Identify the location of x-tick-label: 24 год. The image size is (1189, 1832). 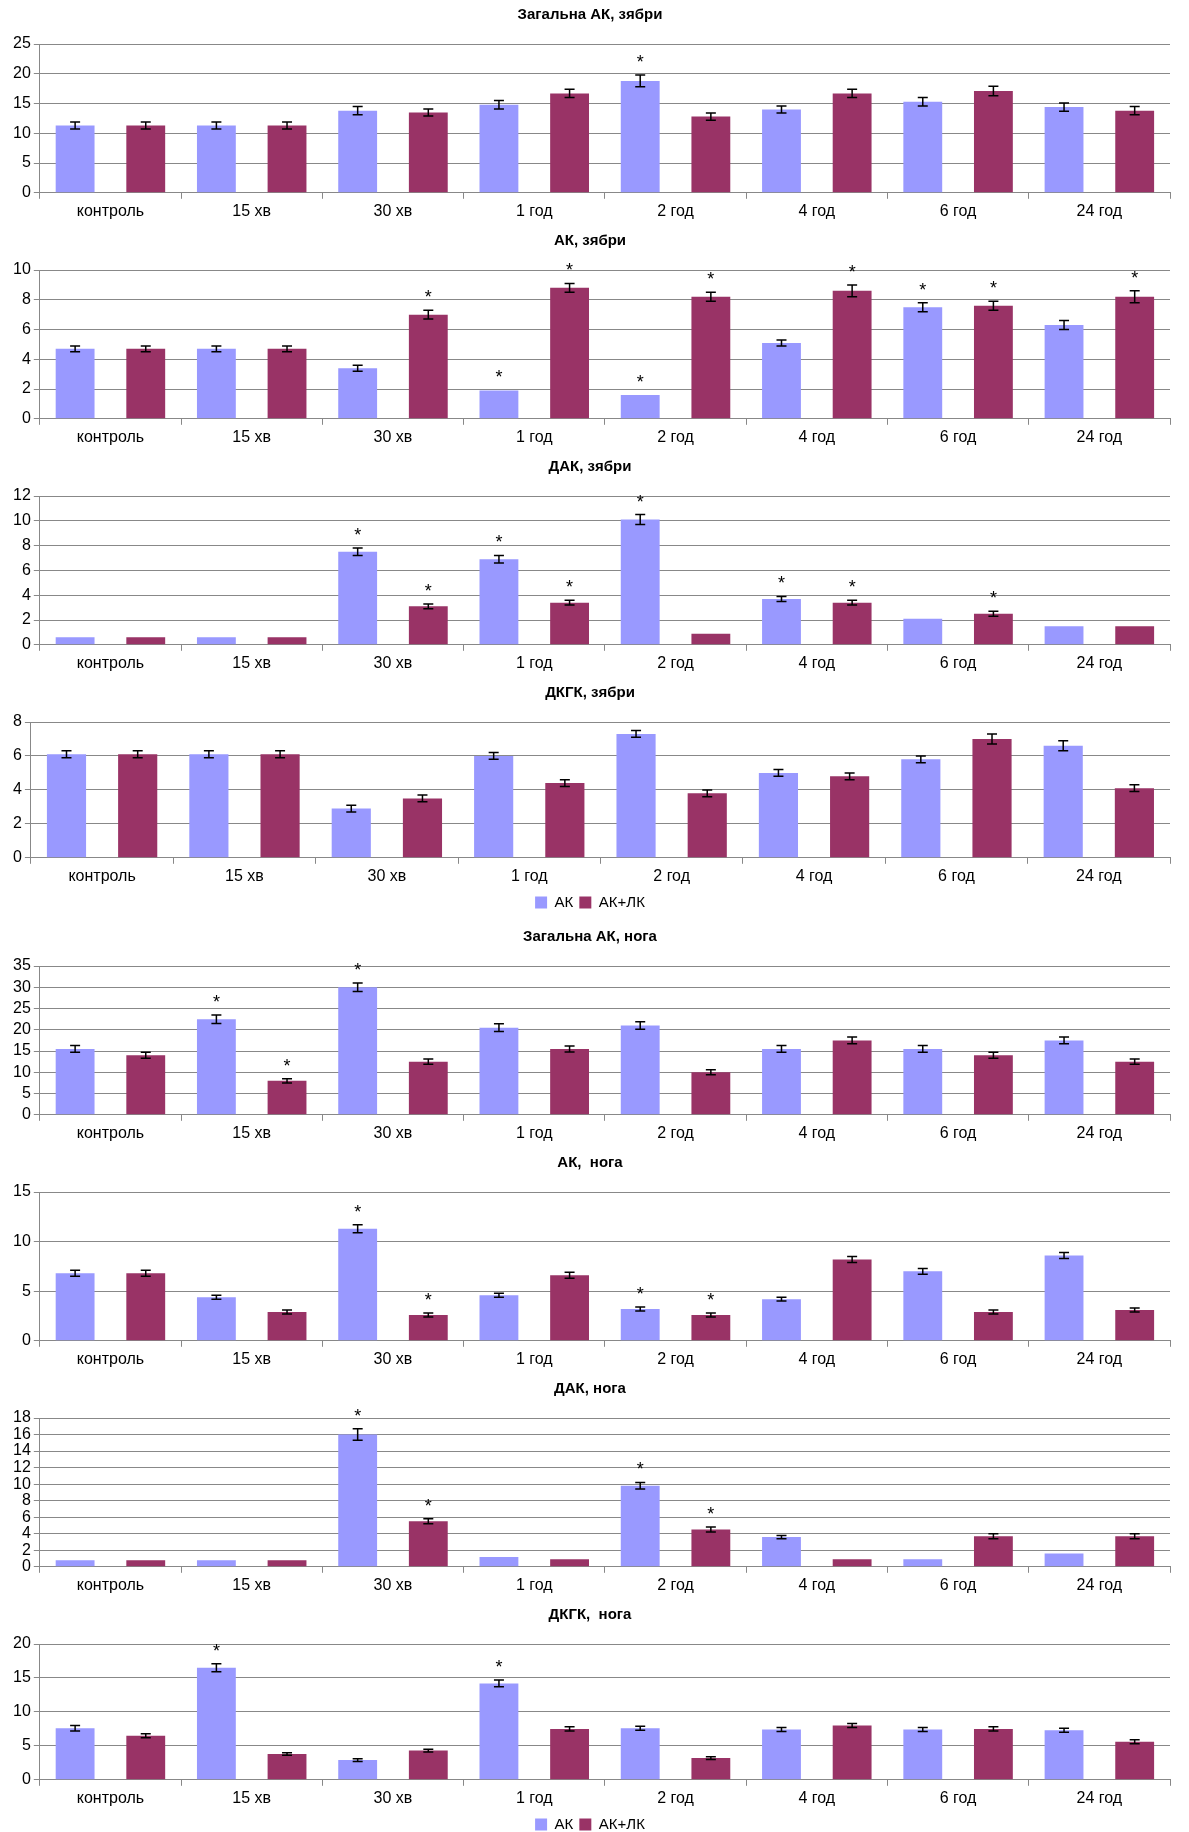
(1099, 436).